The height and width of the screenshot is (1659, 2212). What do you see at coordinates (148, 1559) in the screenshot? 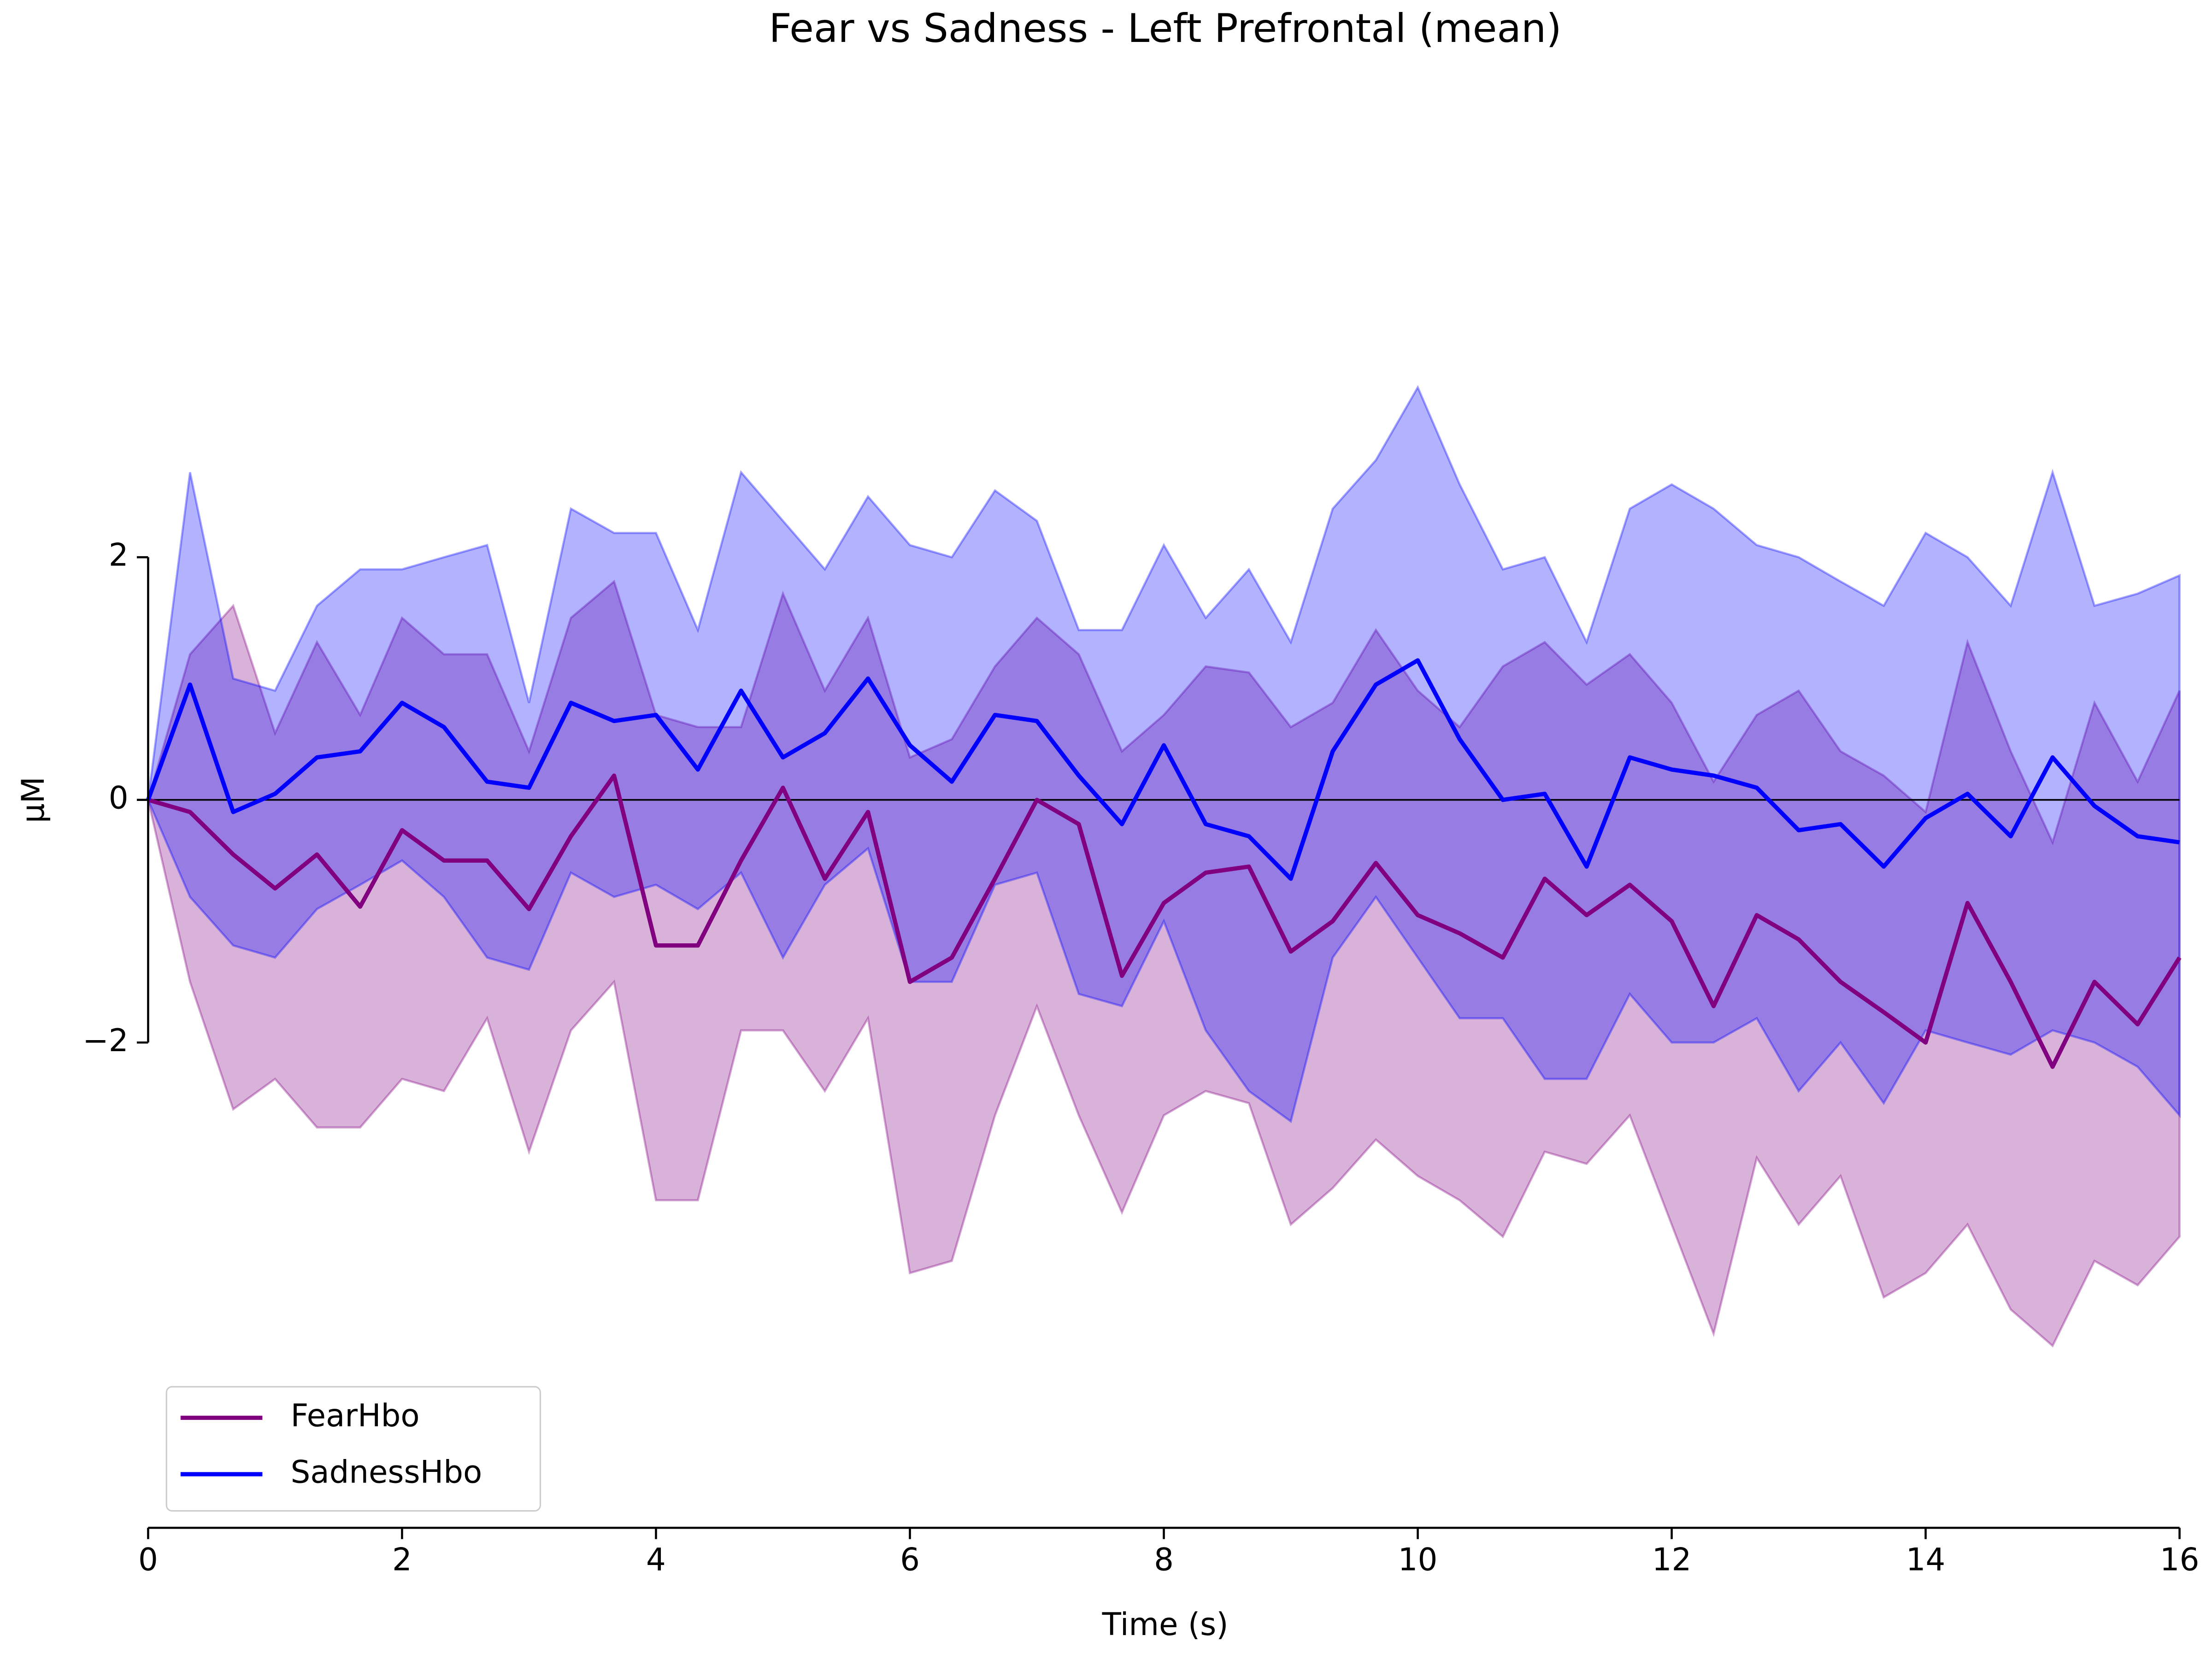
I see `x-tick-label: 0` at bounding box center [148, 1559].